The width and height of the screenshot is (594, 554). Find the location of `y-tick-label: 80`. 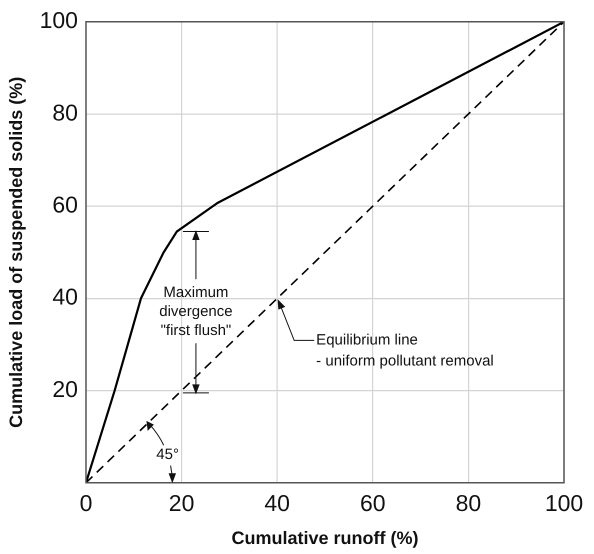

y-tick-label: 80 is located at coordinates (65, 112).